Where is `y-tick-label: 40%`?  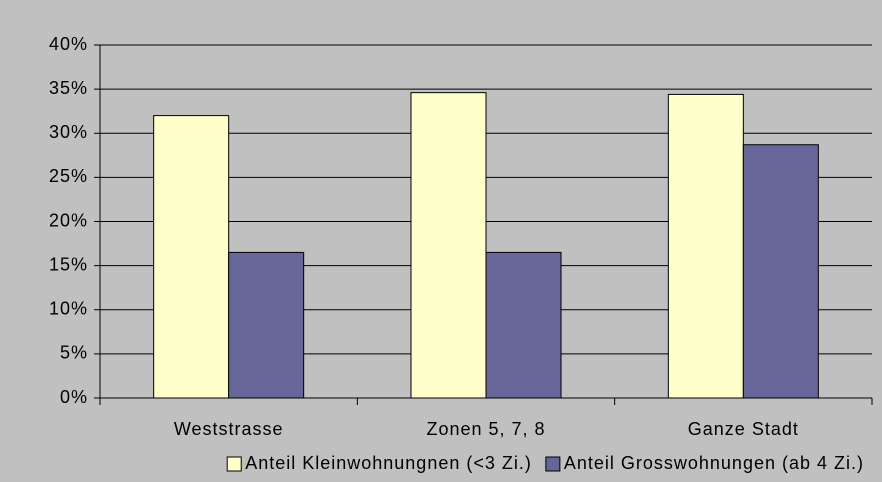
y-tick-label: 40% is located at coordinates (68, 44).